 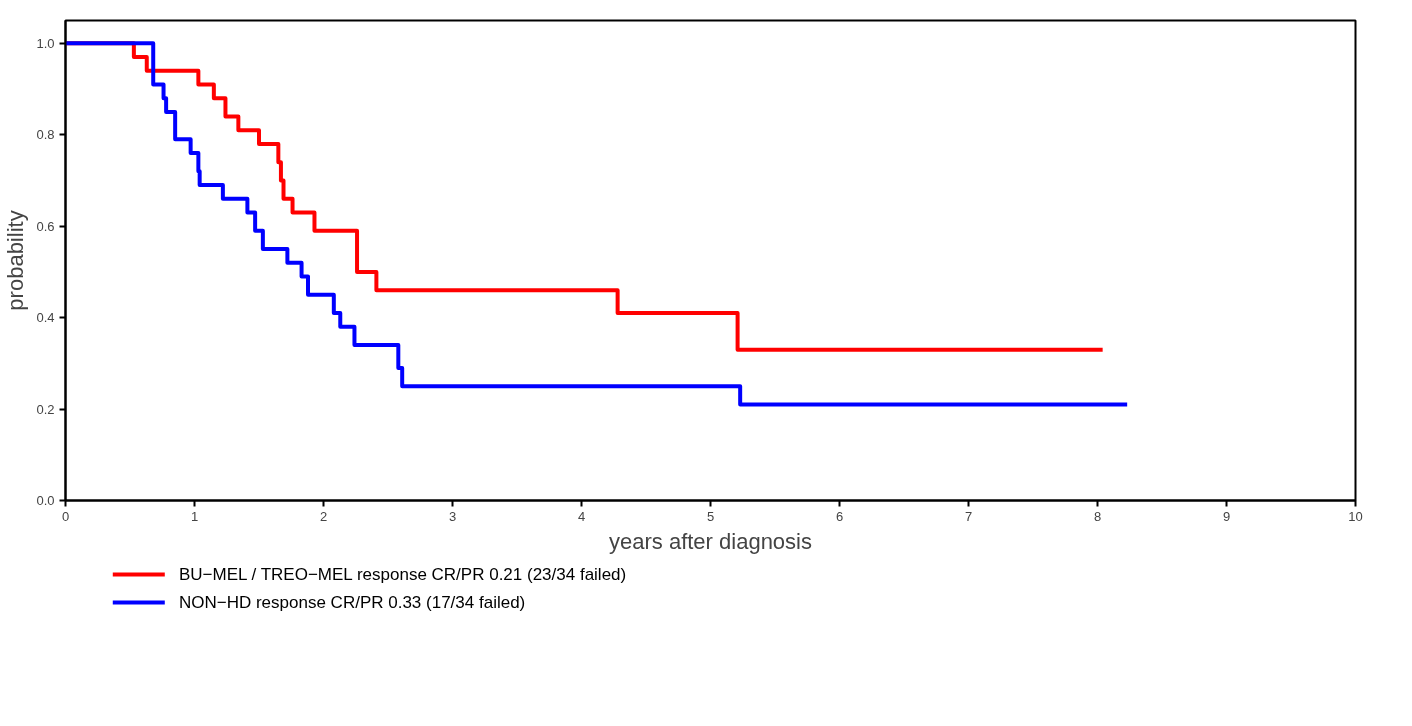 I want to click on x-axis-title: years after diagnosis, so click(x=710, y=541).